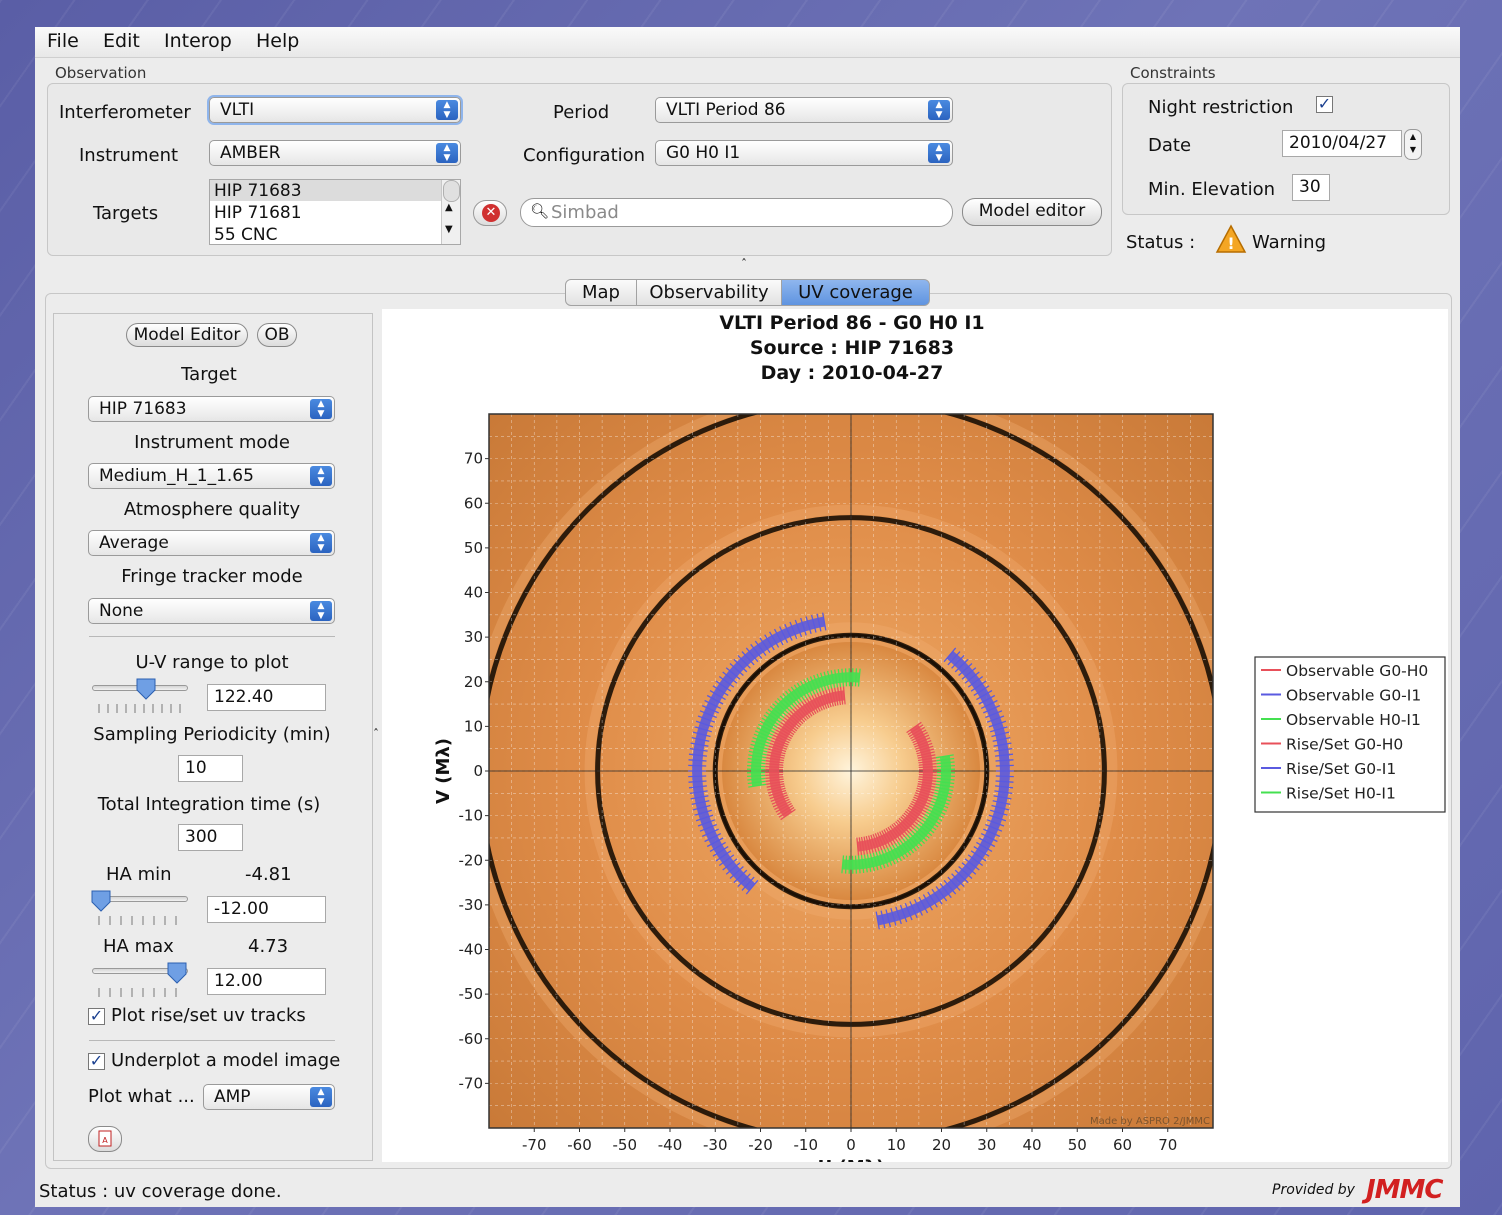  I want to click on collapse-up-icon: ˆ, so click(744, 264).